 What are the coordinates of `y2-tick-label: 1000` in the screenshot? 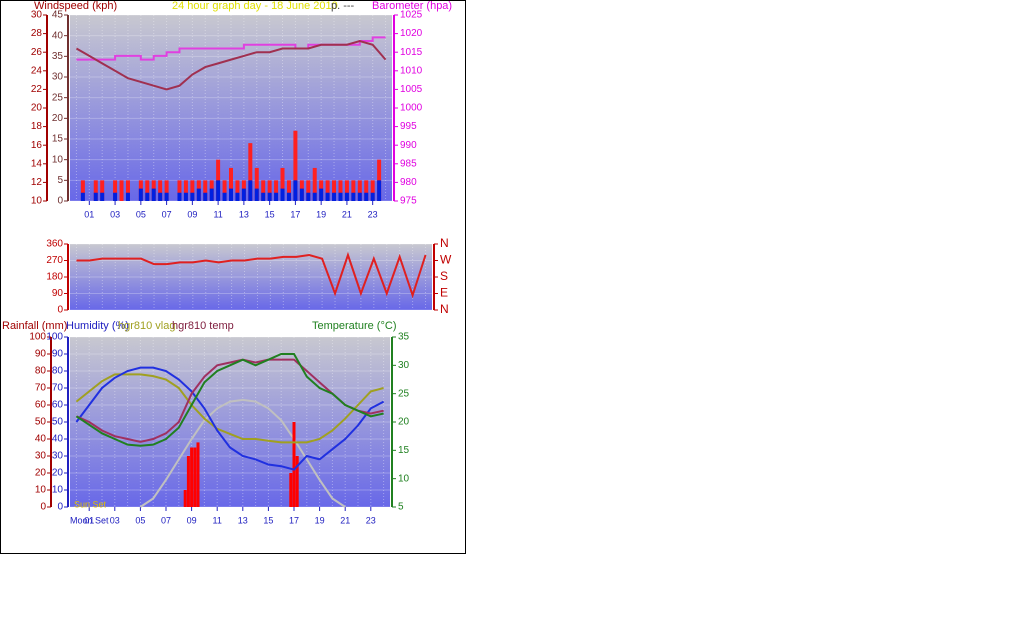 It's located at (411, 108).